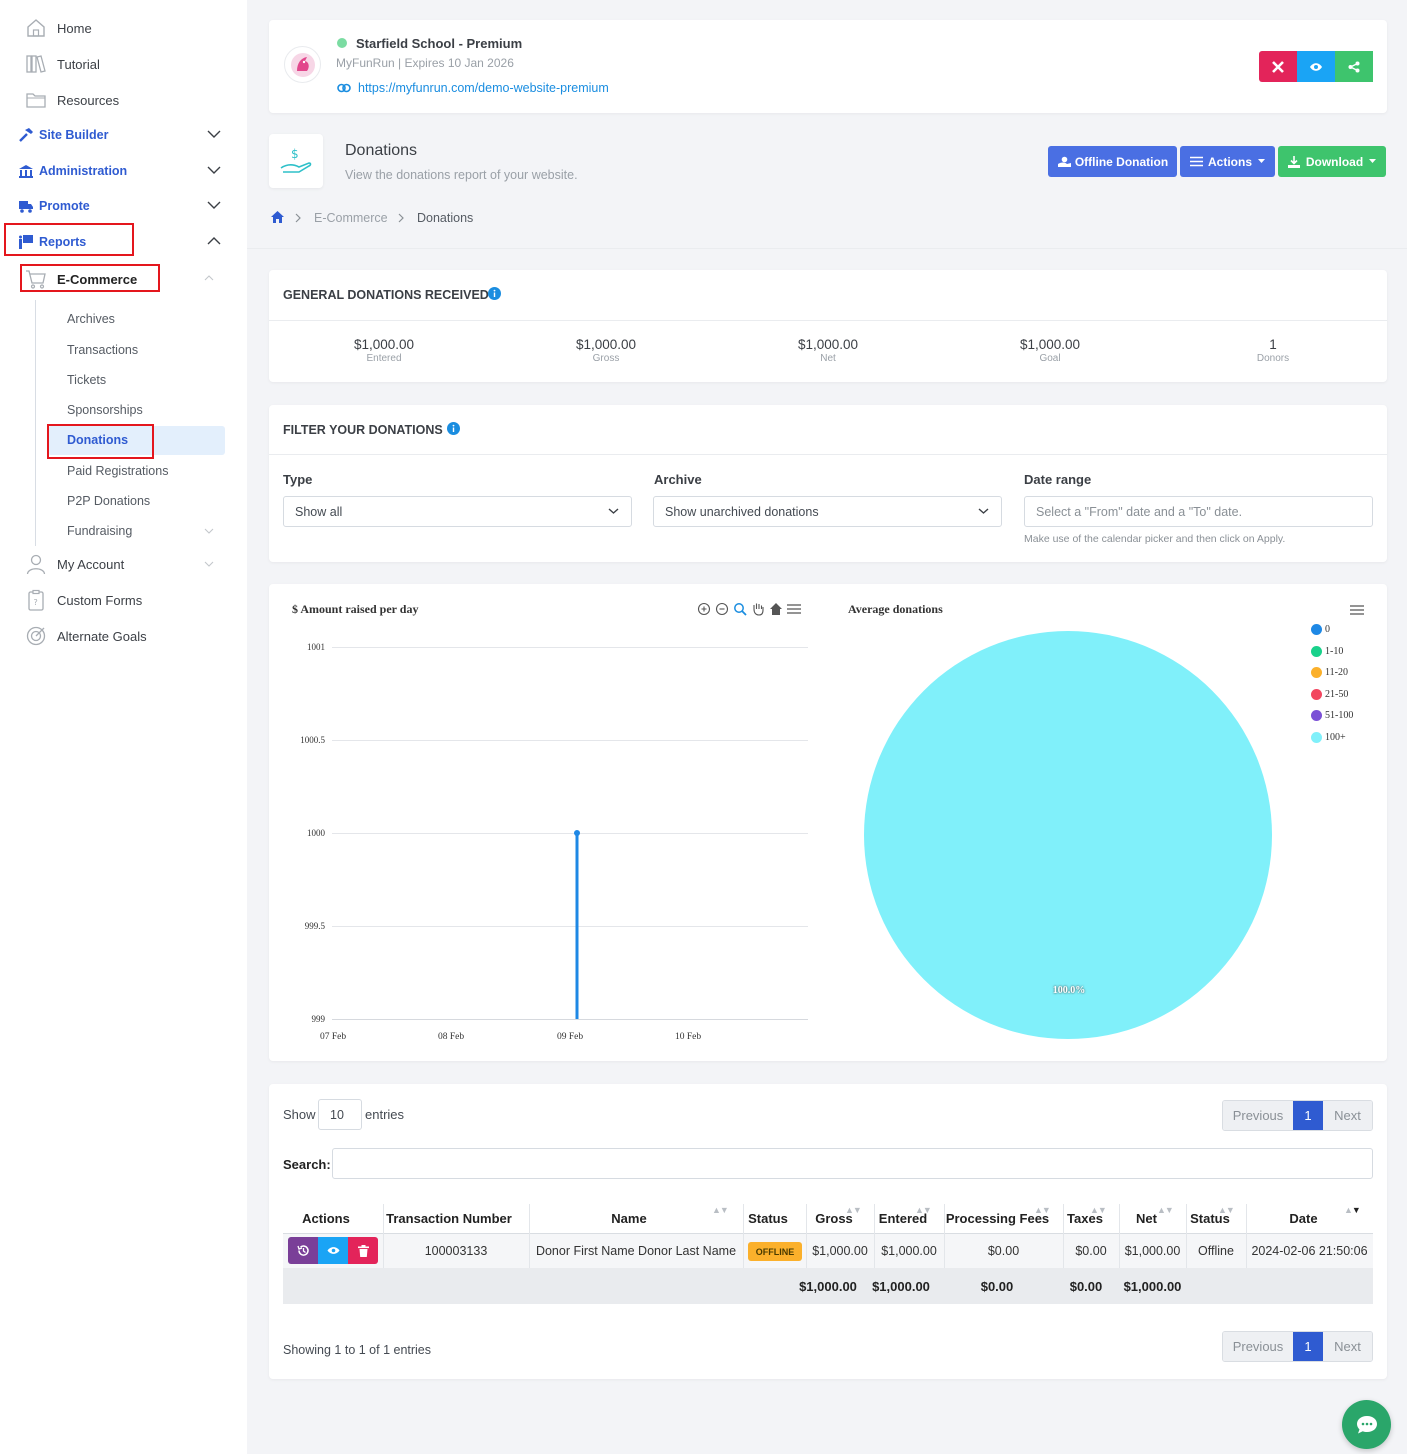 This screenshot has width=1407, height=1454. Describe the element at coordinates (1366, 1424) in the screenshot. I see `chat-button` at that location.